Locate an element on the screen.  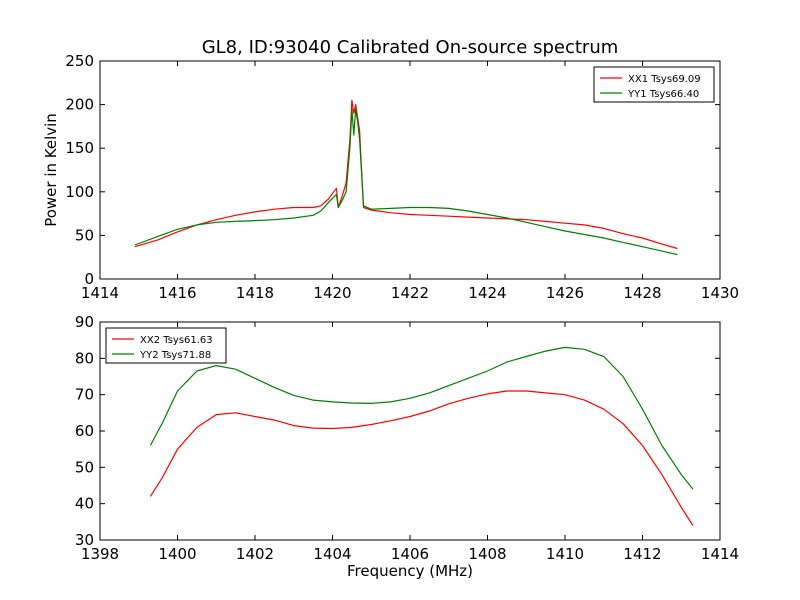
y-tick-label: 200 is located at coordinates (79, 105).